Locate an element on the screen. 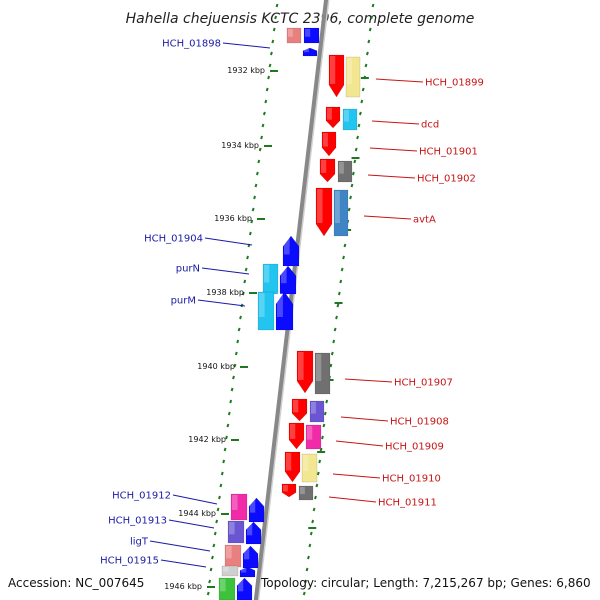  gene-box-purm-highlight is located at coordinates (262, 305).